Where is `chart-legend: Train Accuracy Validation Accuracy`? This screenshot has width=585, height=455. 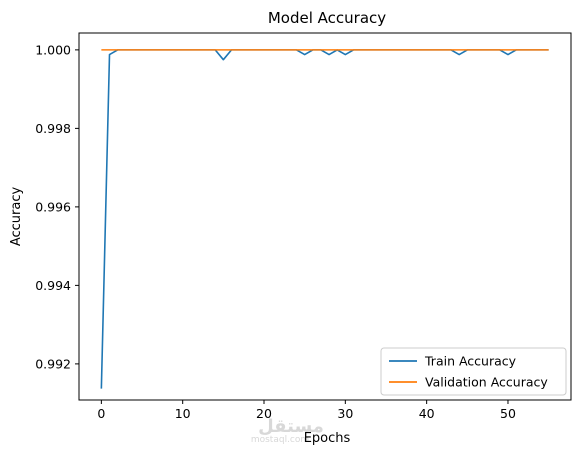 chart-legend: Train Accuracy Validation Accuracy is located at coordinates (473, 371).